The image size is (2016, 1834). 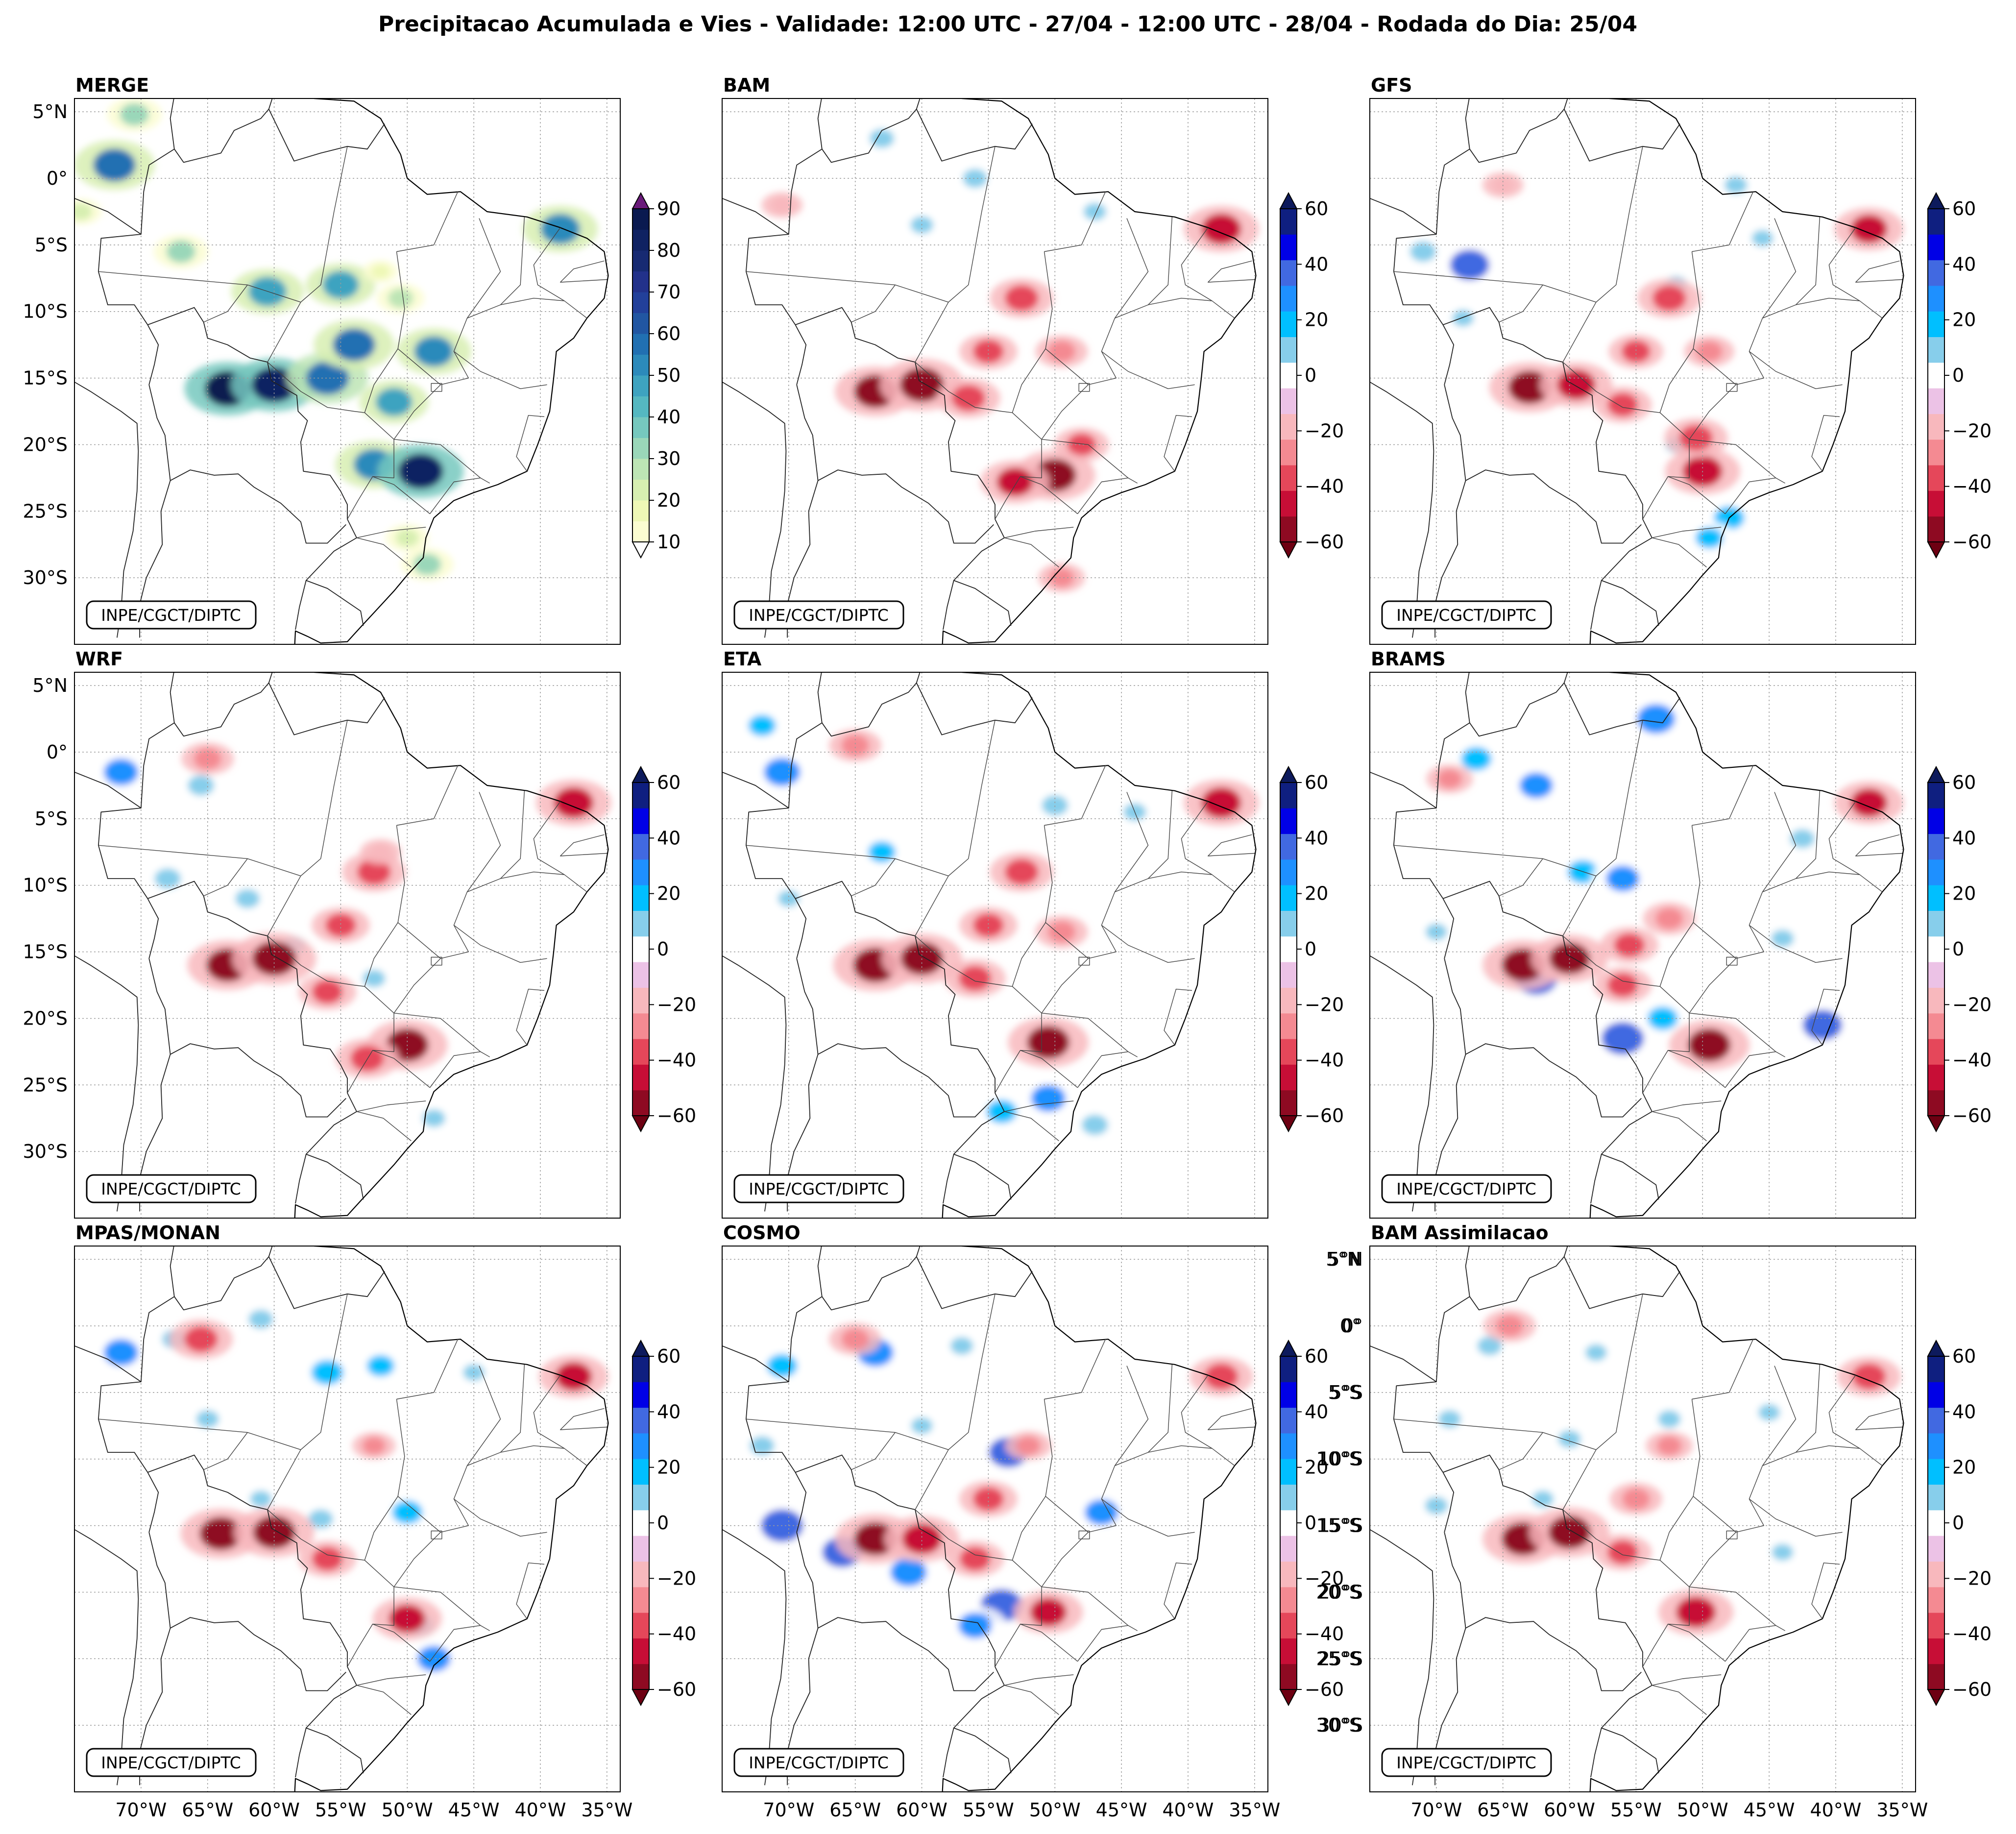 What do you see at coordinates (1964, 894) in the screenshot?
I see `colorbar-tick-label: 20` at bounding box center [1964, 894].